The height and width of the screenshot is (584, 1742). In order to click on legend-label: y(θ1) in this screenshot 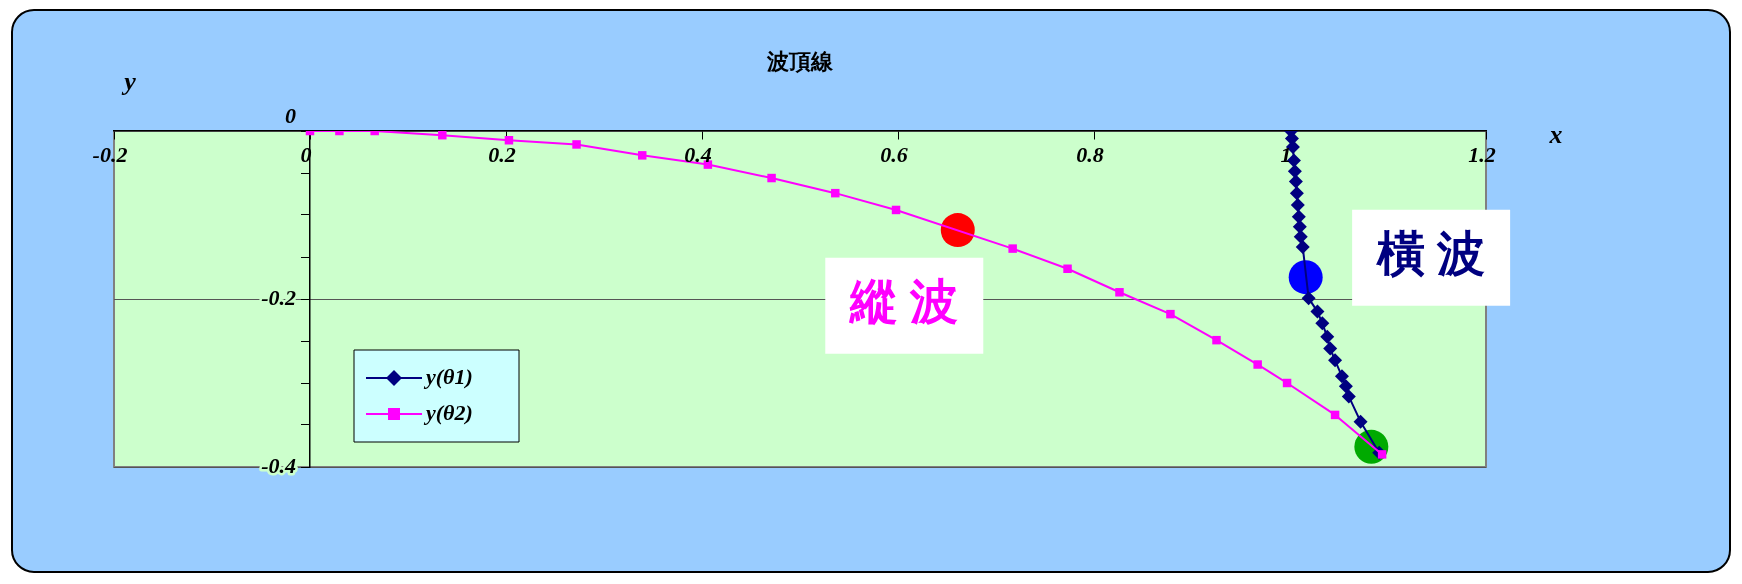, I will do `click(448, 376)`.